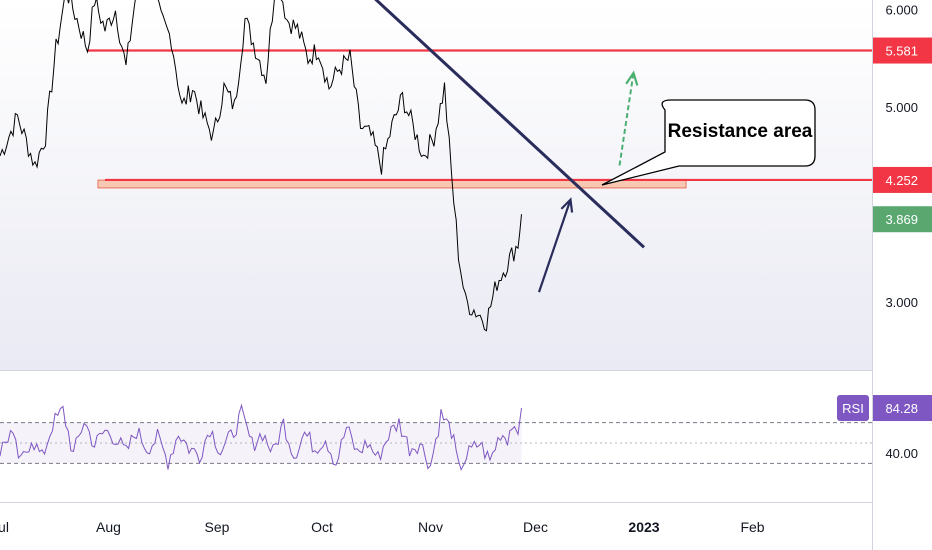 The height and width of the screenshot is (550, 932). I want to click on level-4.252-badge, so click(902, 179).